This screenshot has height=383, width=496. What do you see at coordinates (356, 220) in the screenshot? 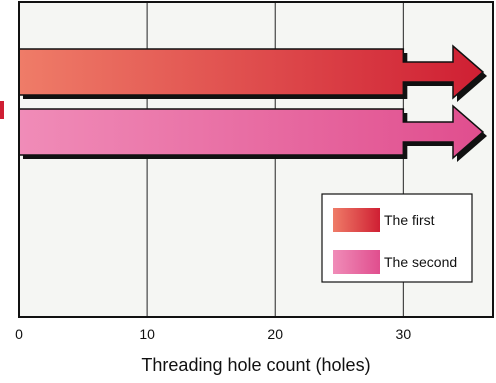
I see `legend-swatch-first` at bounding box center [356, 220].